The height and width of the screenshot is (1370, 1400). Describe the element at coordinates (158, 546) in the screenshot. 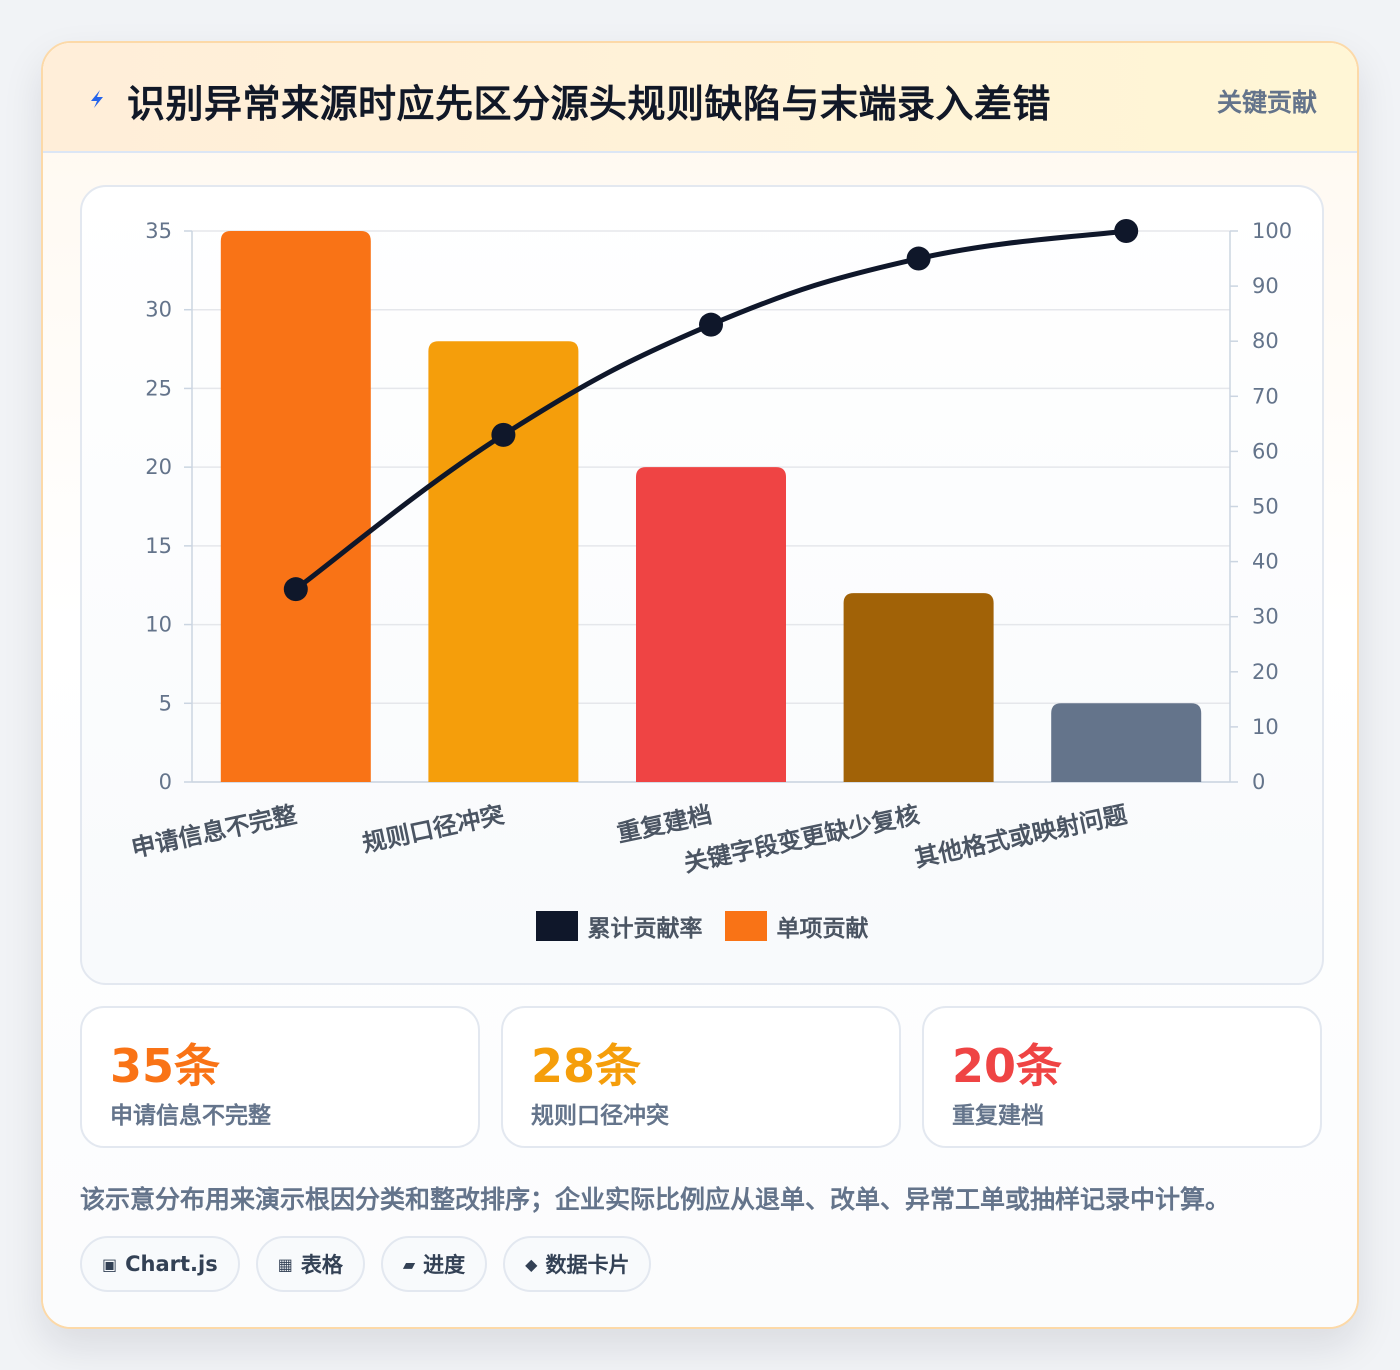

I see `y-left-tick-label: 15` at that location.